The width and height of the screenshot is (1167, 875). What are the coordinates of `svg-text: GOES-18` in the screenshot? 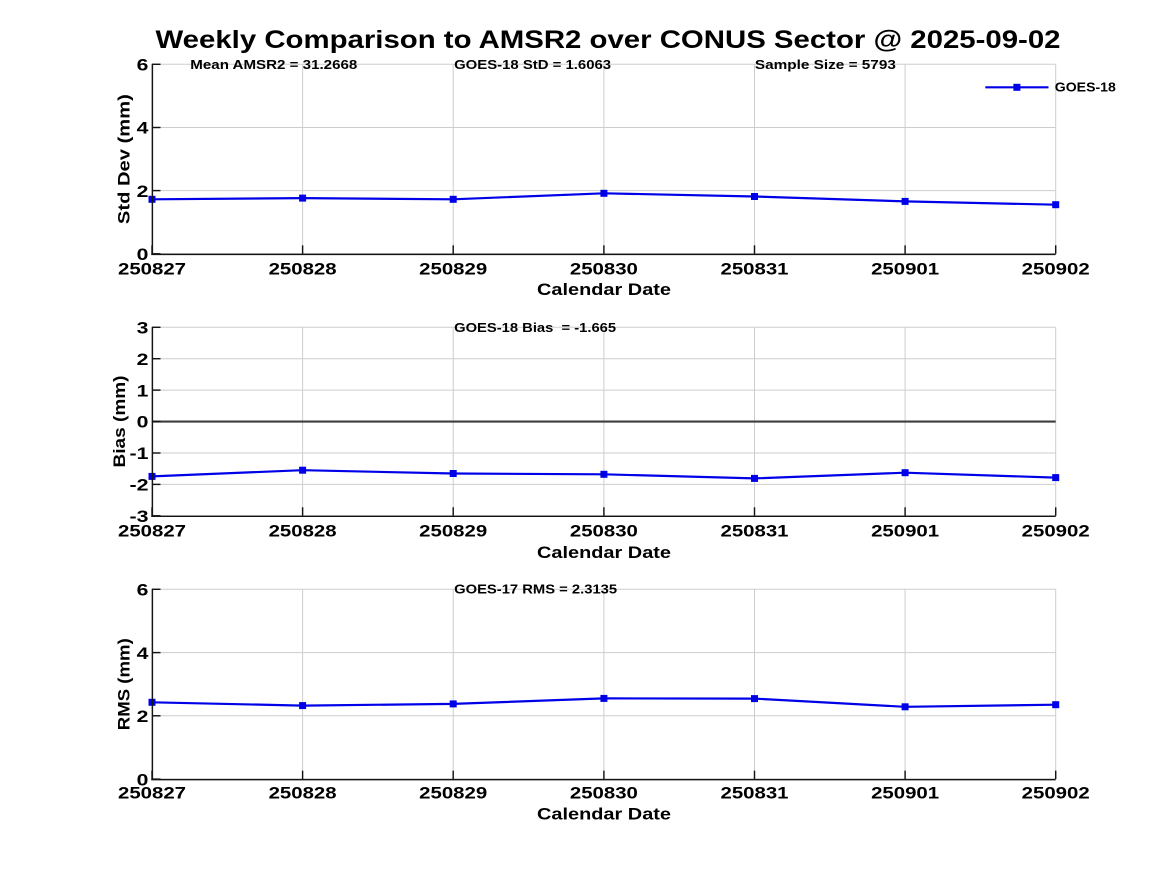 It's located at (1085, 87).